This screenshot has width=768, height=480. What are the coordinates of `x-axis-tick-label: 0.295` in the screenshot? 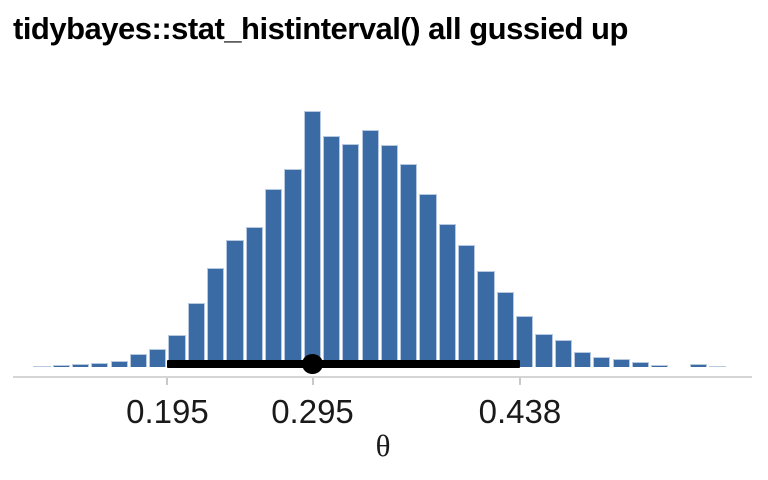 It's located at (312, 411).